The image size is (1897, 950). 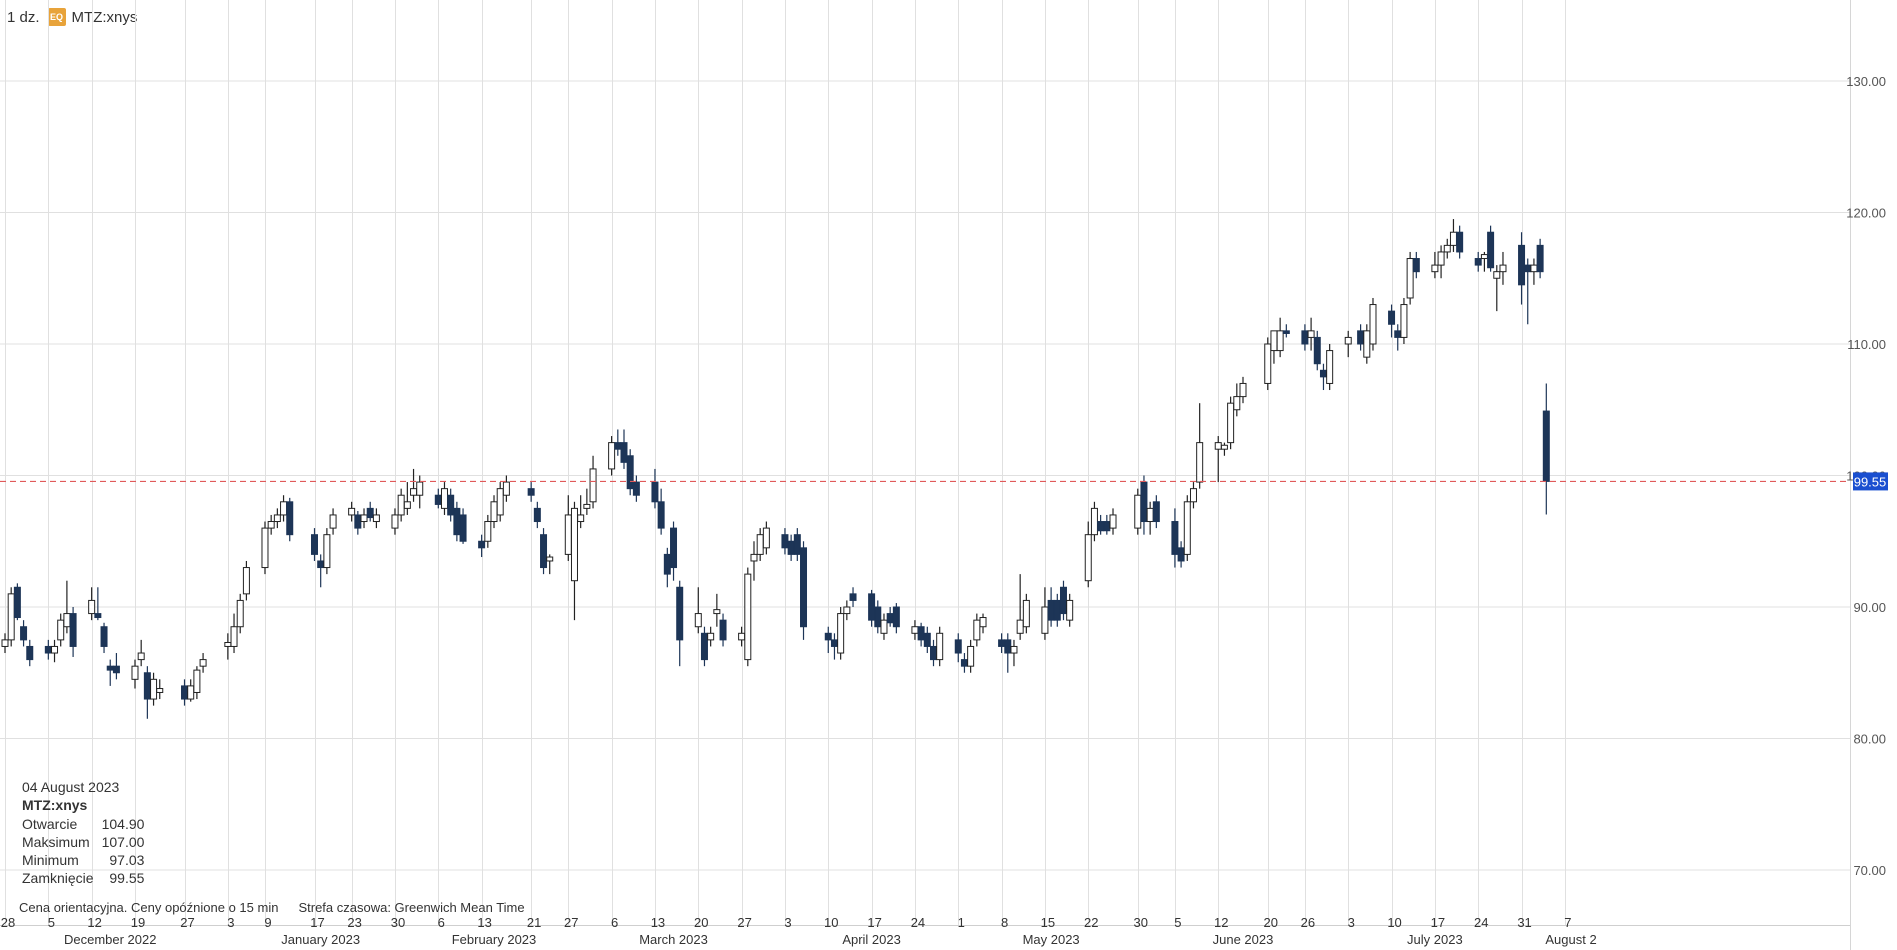 What do you see at coordinates (571, 922) in the screenshot?
I see `x-day-label: 27` at bounding box center [571, 922].